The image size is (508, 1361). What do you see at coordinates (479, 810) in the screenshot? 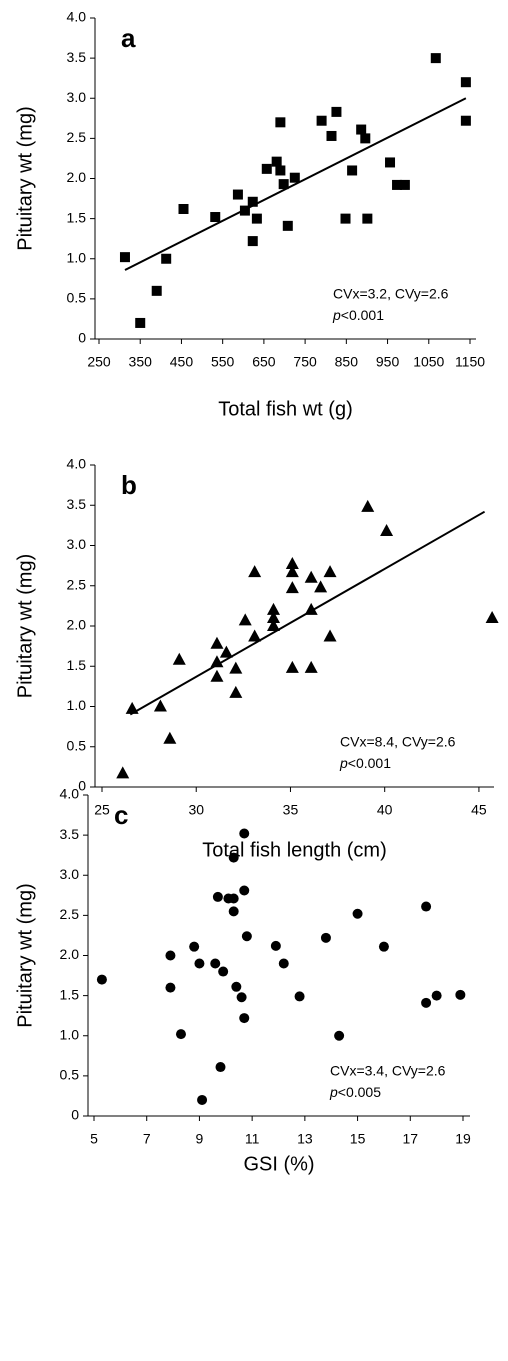
I see `x-tick-label: 45` at bounding box center [479, 810].